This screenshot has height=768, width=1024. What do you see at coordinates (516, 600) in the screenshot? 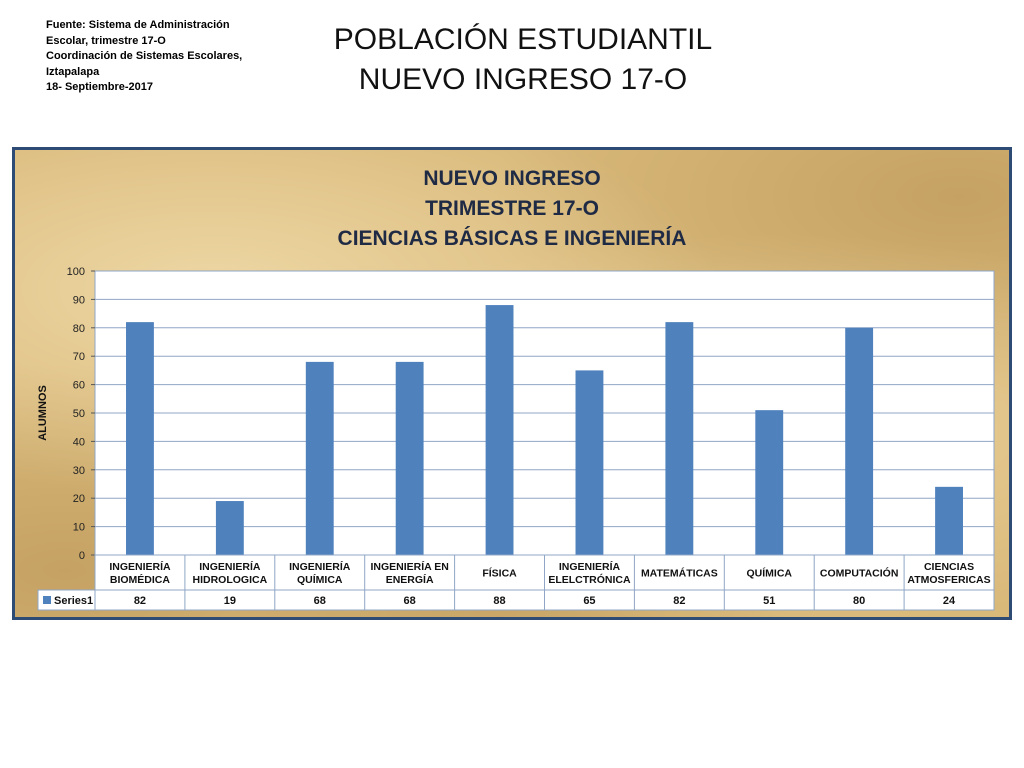
I see `values-row` at bounding box center [516, 600].